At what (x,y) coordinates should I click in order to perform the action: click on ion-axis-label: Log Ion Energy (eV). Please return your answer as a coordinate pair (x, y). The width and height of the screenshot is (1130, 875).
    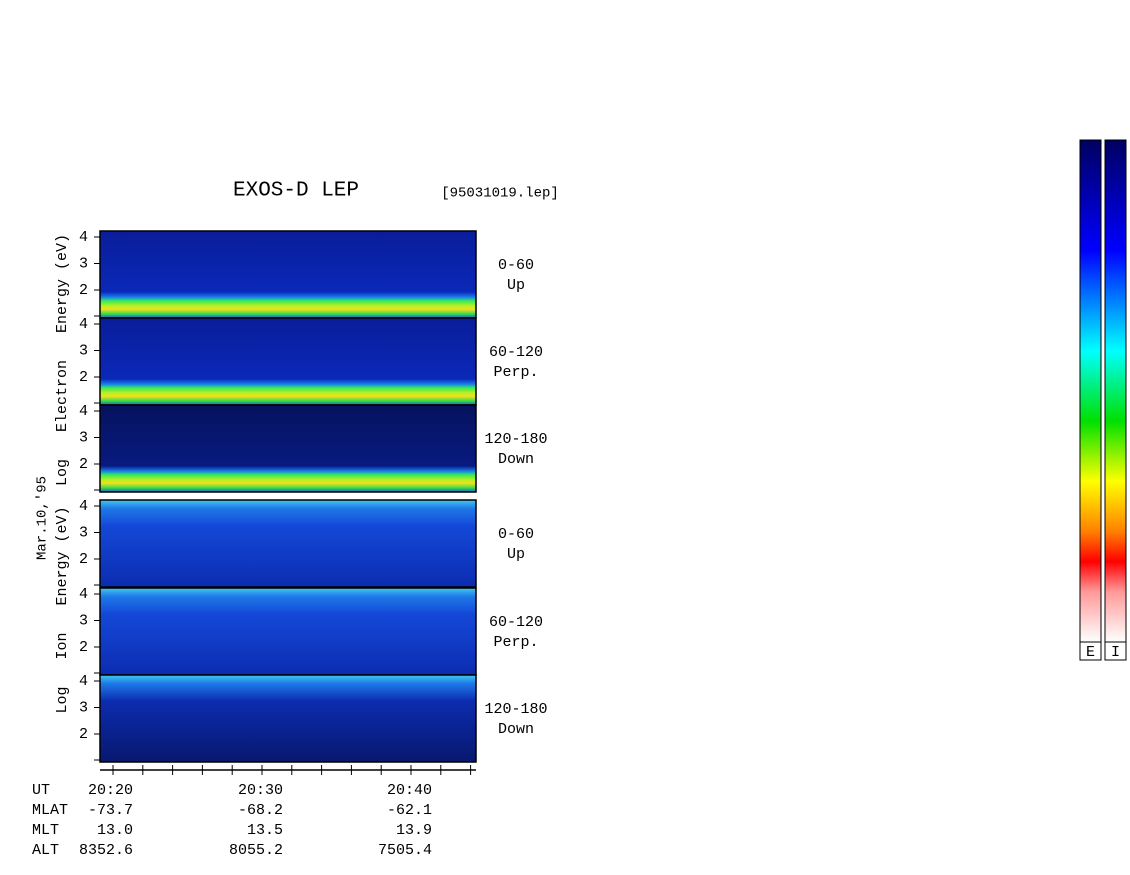
    Looking at the image, I should click on (62, 609).